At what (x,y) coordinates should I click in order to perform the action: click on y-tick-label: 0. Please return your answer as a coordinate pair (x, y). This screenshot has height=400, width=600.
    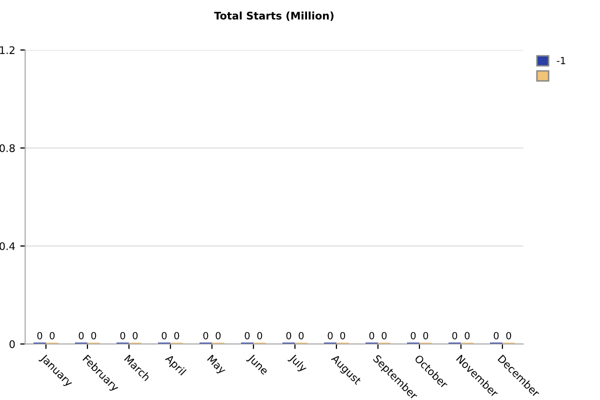
    Looking at the image, I should click on (12, 344).